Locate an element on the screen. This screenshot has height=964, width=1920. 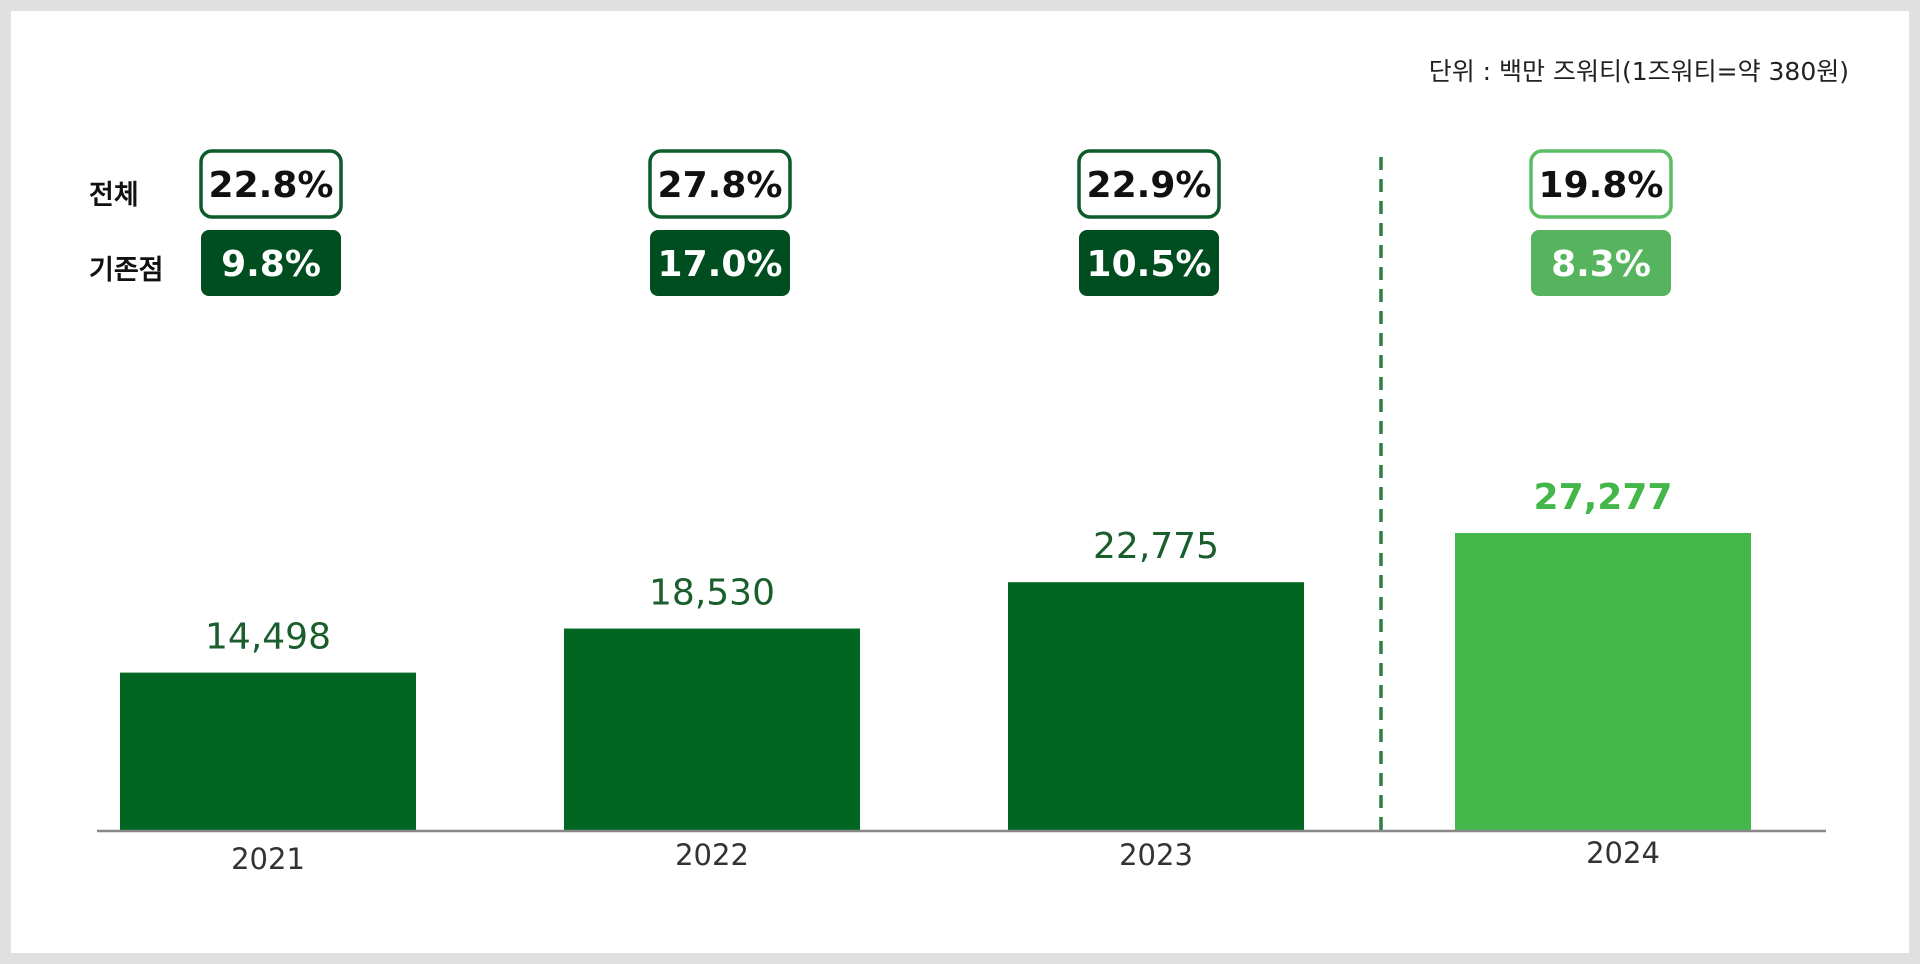
growth-existing-2024: 8.3% is located at coordinates (1601, 264).